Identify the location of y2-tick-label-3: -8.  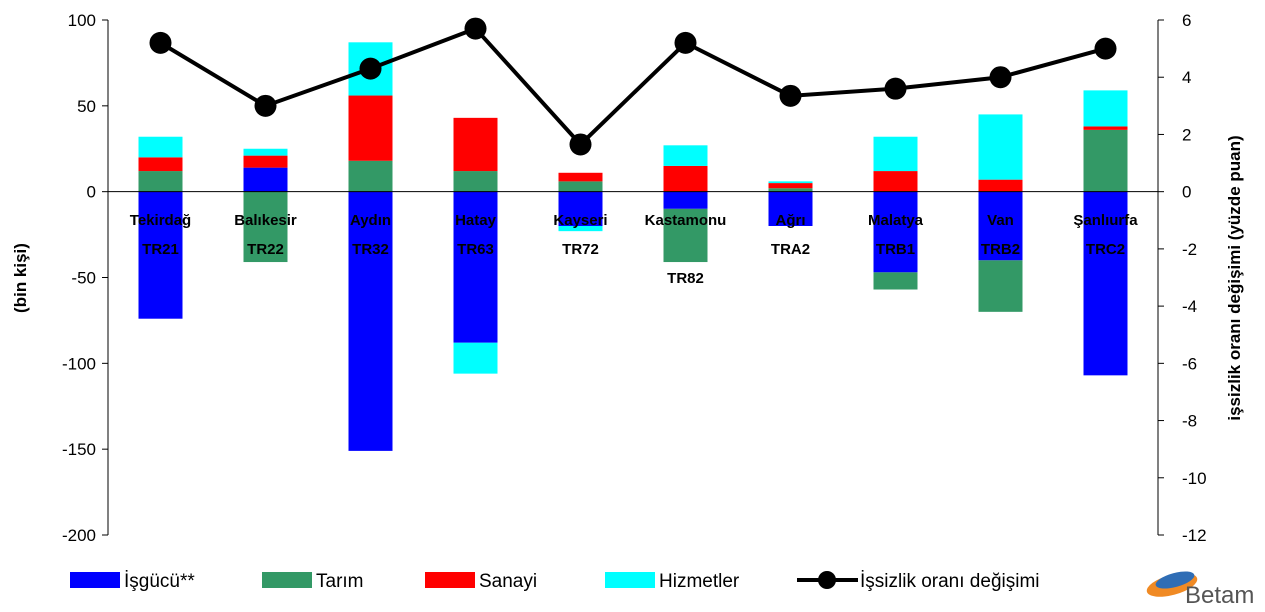
(1189, 421).